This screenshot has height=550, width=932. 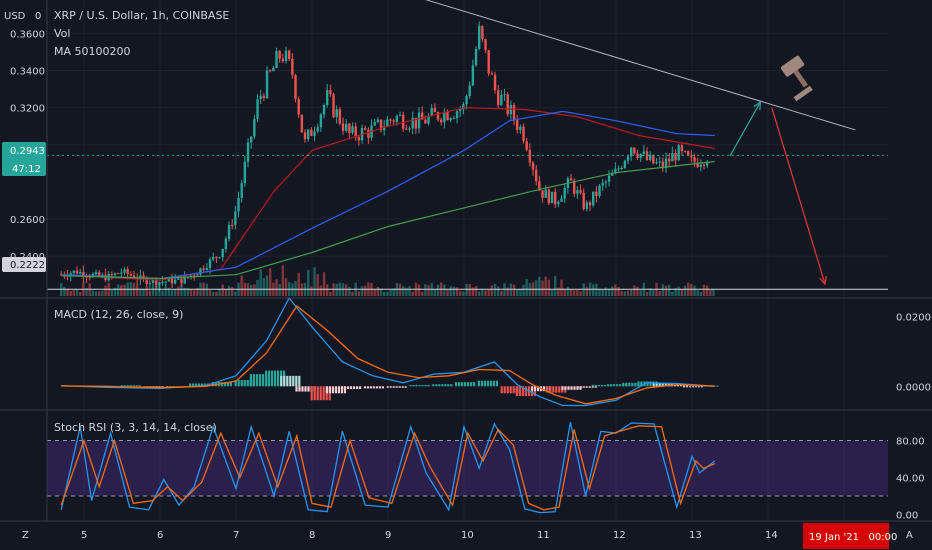 I want to click on axis-corner-right: A, so click(x=909, y=535).